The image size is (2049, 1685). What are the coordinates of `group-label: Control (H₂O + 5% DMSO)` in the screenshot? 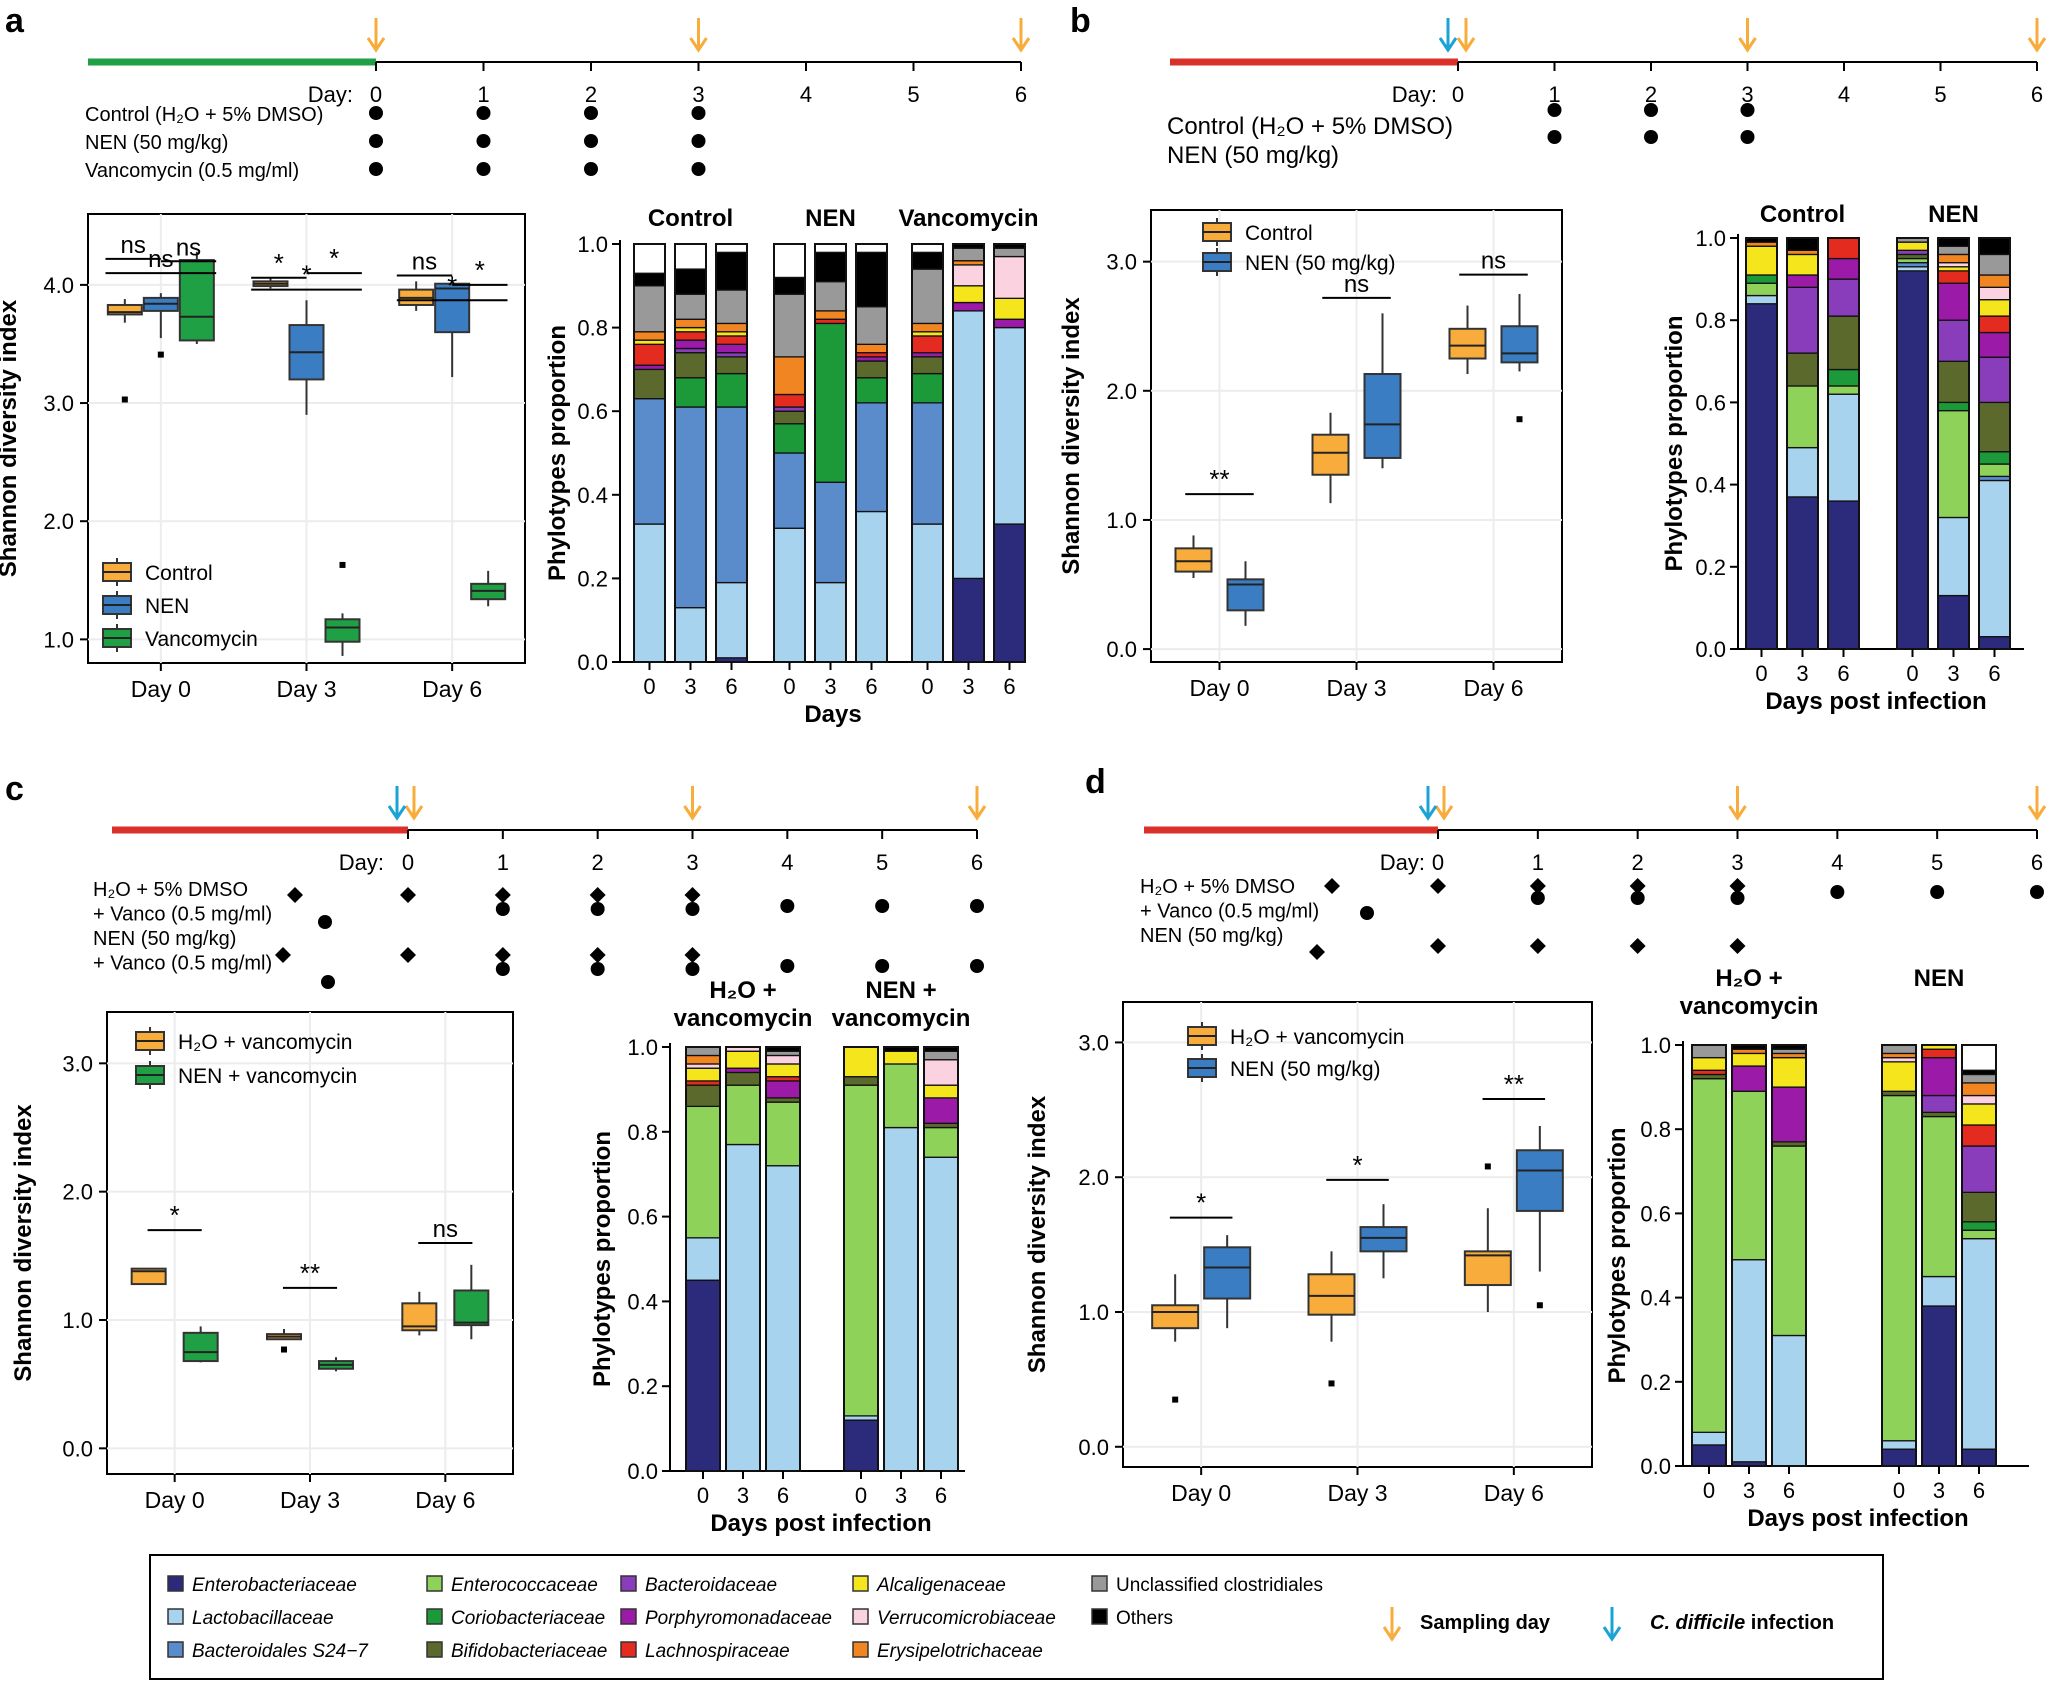 It's located at (204, 115).